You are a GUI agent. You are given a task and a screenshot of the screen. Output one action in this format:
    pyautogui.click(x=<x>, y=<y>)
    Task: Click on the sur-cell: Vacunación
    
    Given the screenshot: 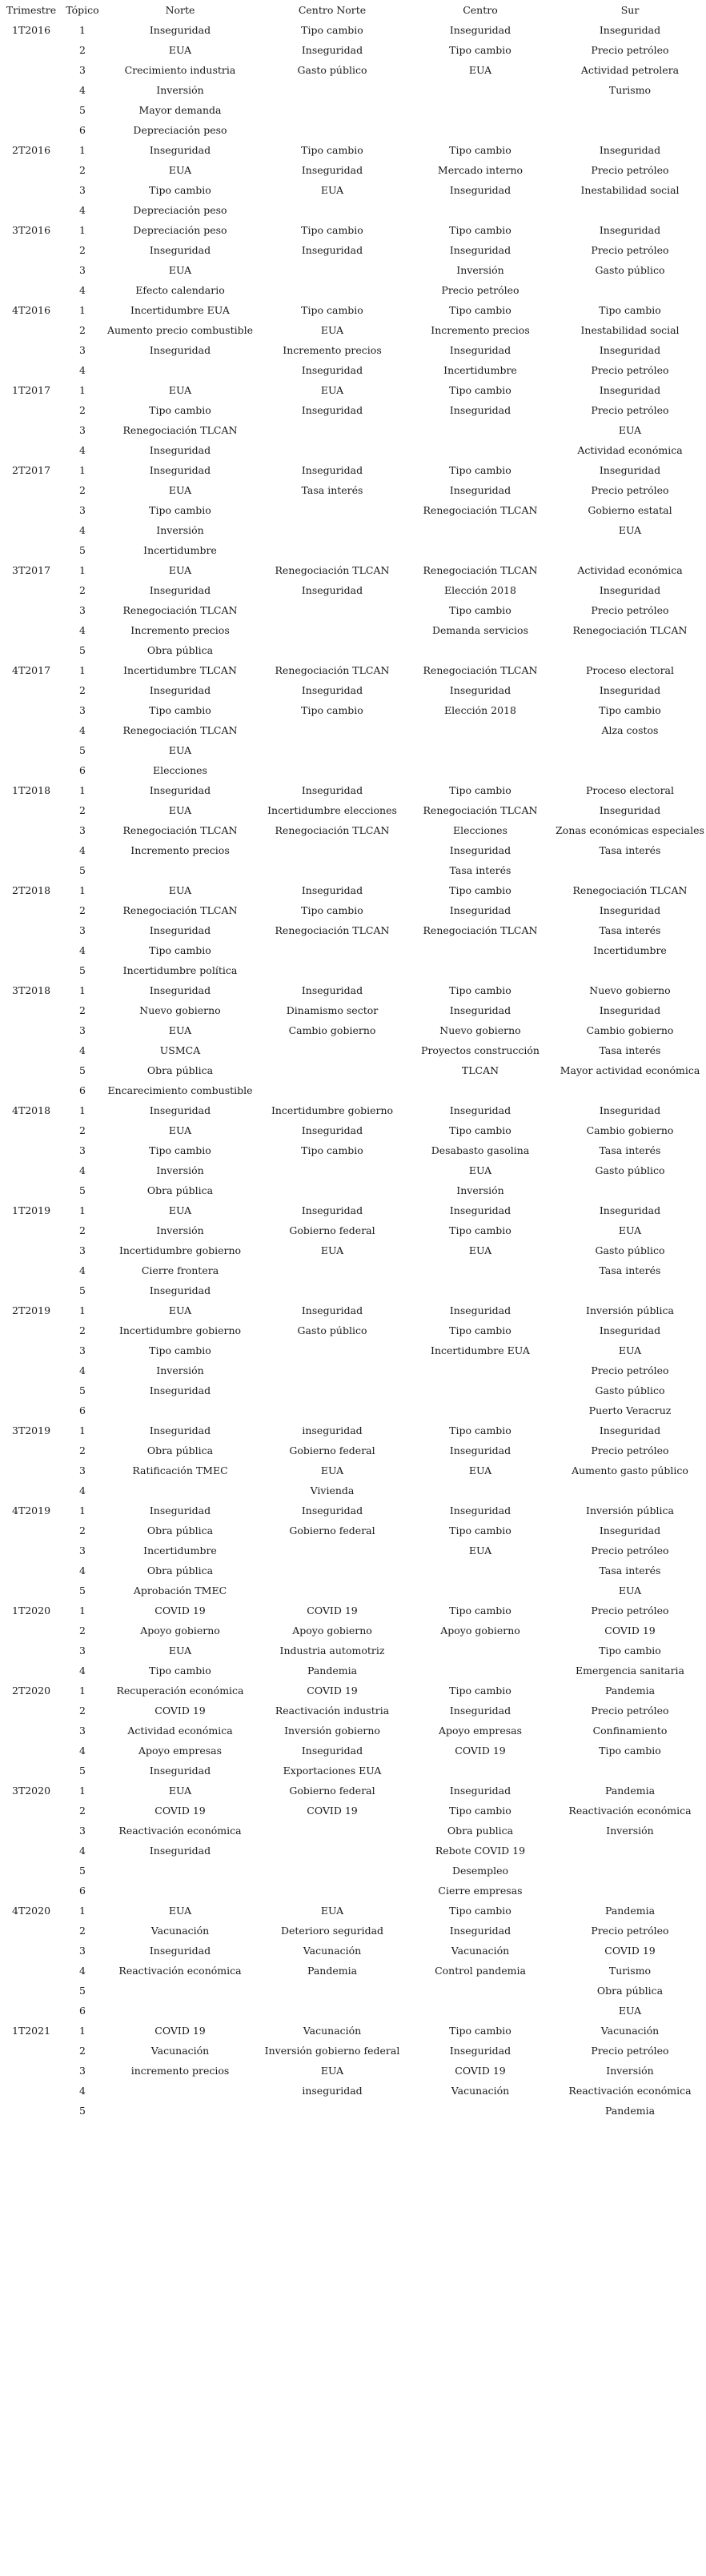 What is the action you would take?
    pyautogui.click(x=630, y=2031)
    